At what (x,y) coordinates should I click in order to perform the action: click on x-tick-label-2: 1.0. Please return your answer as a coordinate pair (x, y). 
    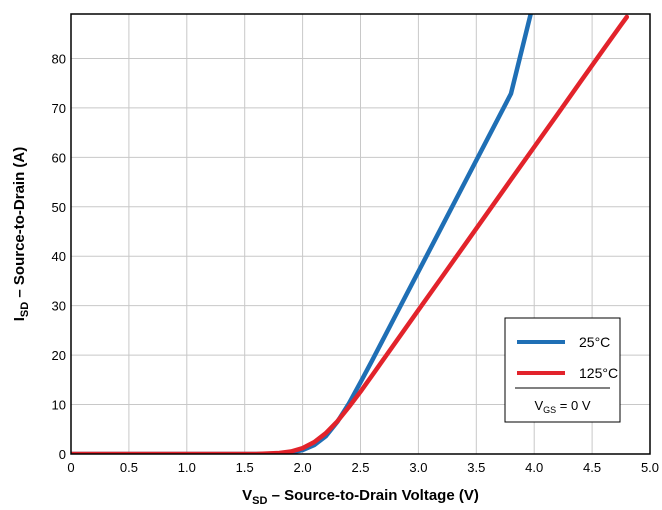
    Looking at the image, I should click on (187, 467).